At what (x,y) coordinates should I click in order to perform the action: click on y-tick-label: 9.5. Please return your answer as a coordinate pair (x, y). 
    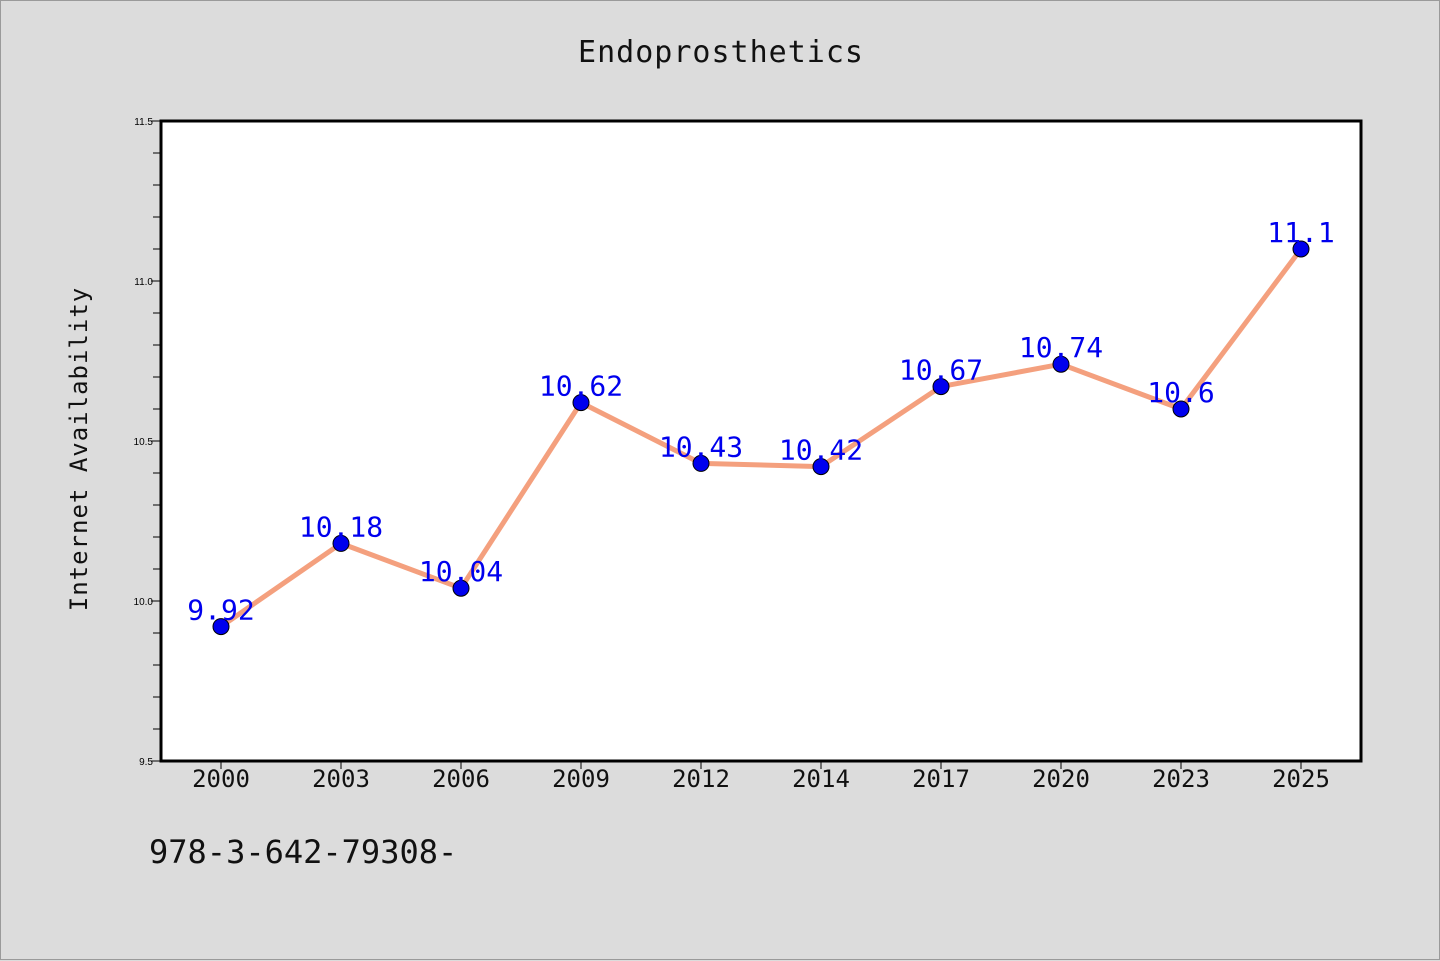
    Looking at the image, I should click on (146, 762).